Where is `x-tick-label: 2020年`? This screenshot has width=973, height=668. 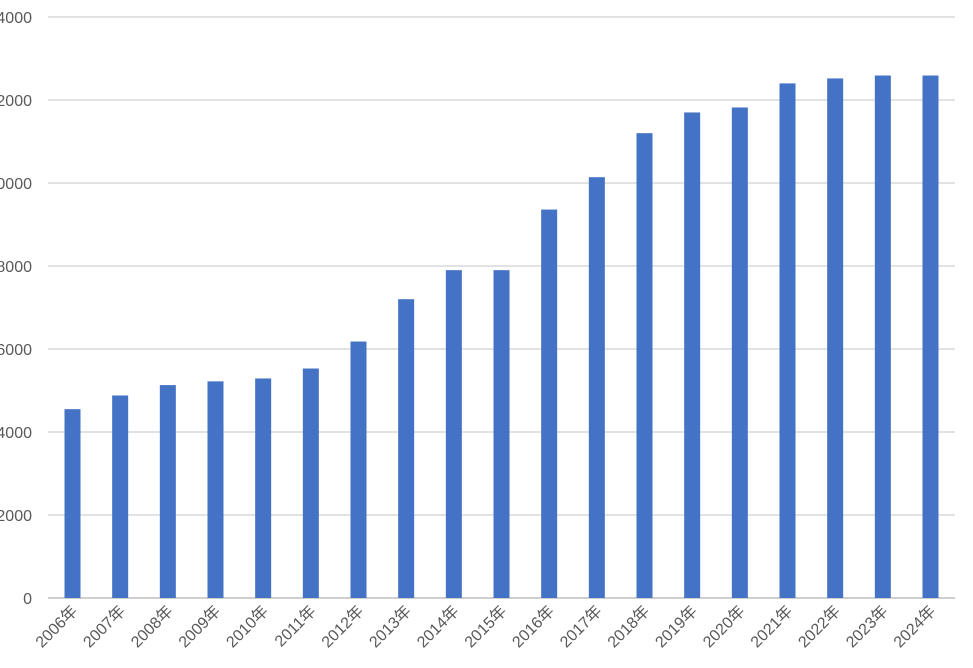
x-tick-label: 2020年 is located at coordinates (723, 626).